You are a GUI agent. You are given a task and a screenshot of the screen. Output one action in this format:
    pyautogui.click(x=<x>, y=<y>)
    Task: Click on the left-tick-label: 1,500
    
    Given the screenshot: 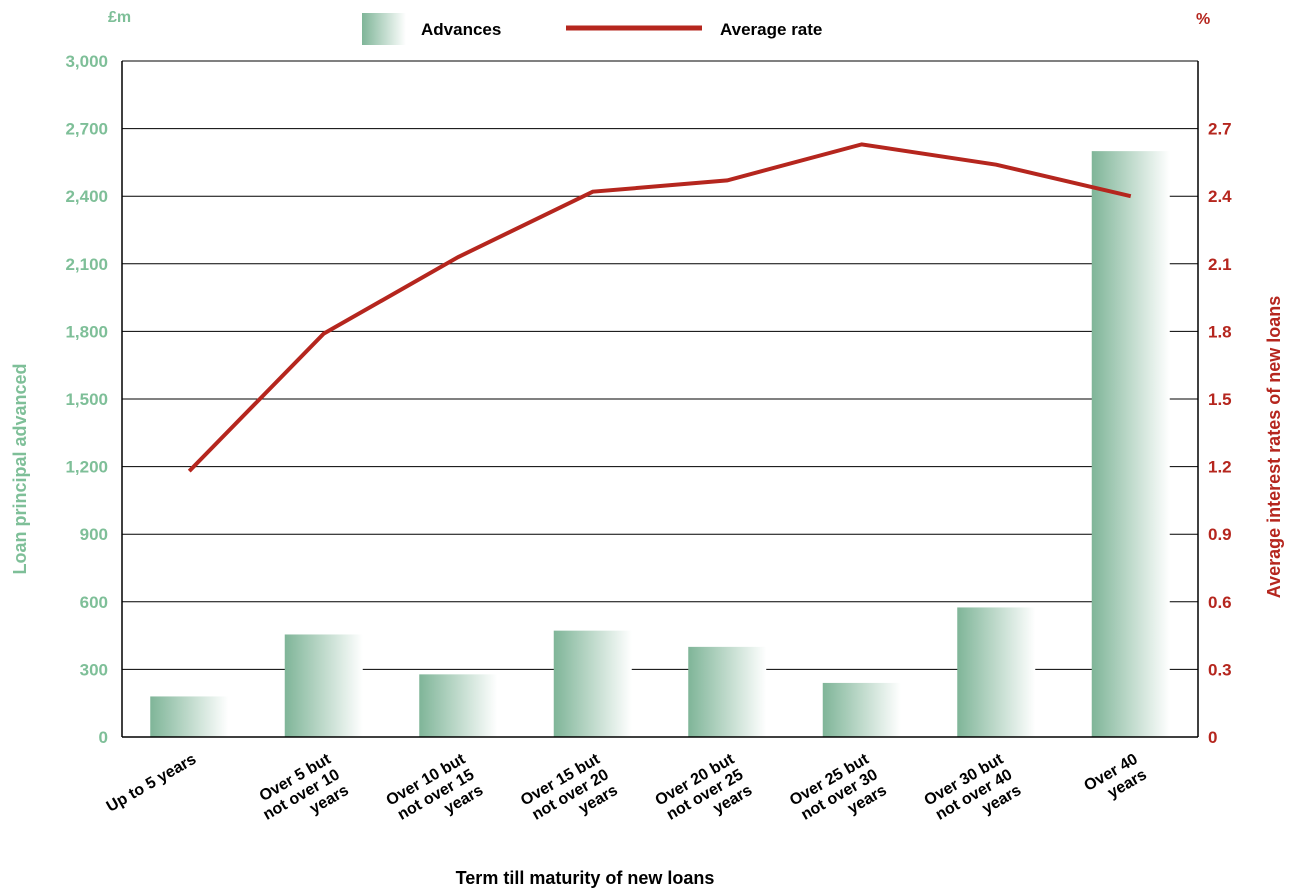 What is the action you would take?
    pyautogui.click(x=86, y=399)
    